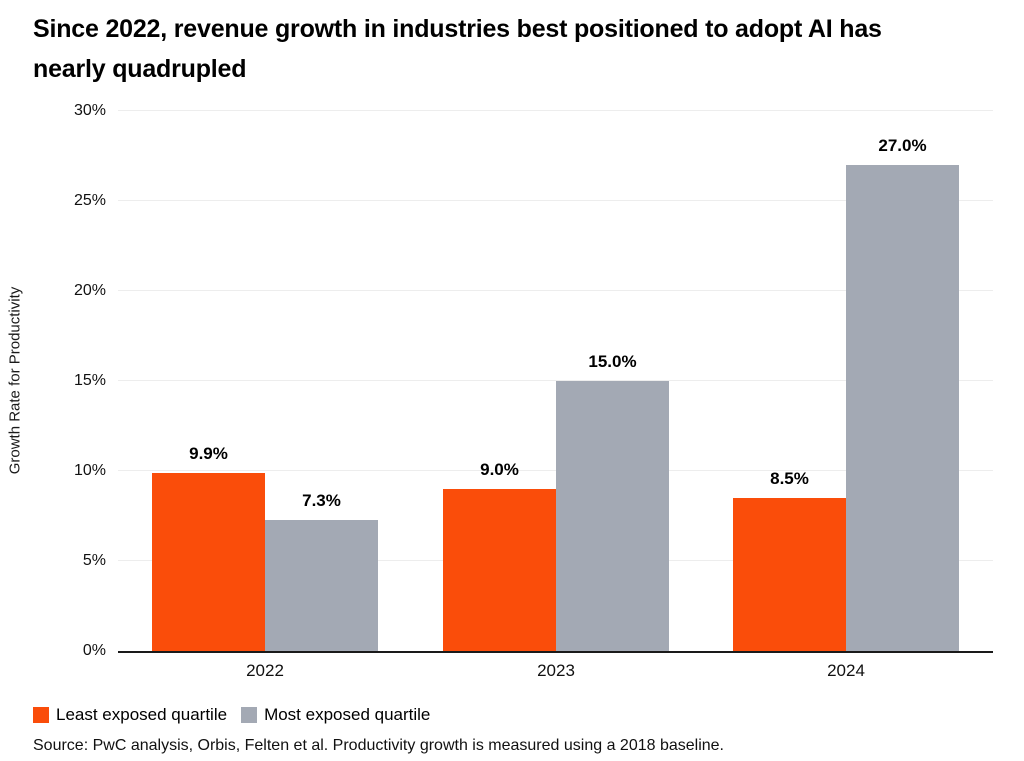 The image size is (1024, 761). I want to click on bar-2024-series2, so click(902, 408).